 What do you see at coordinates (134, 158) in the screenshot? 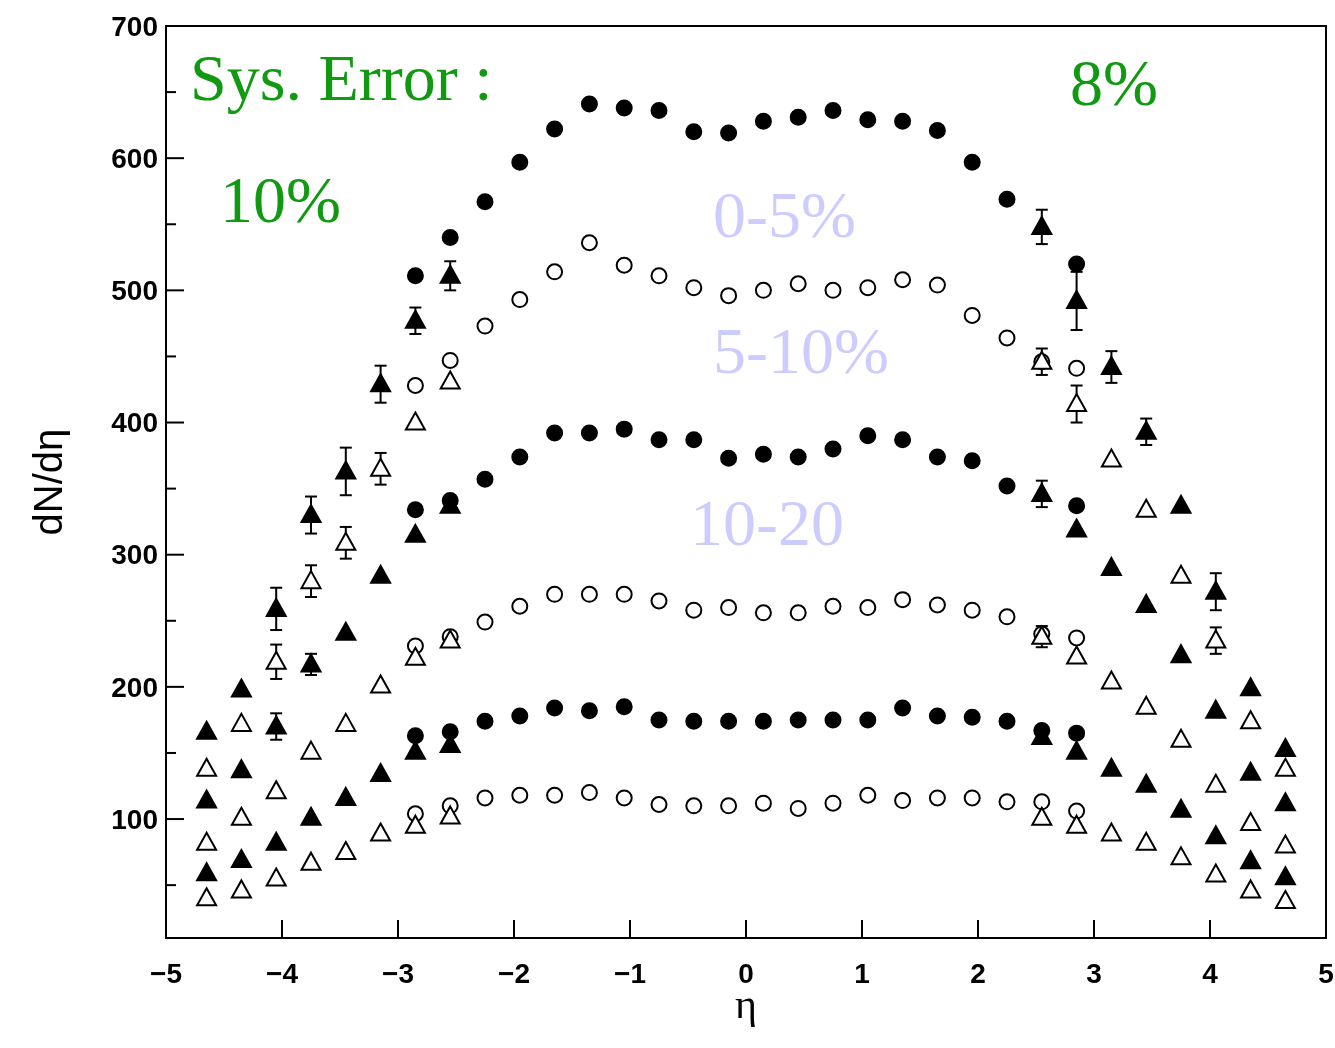
I see `y-tick-label: 600` at bounding box center [134, 158].